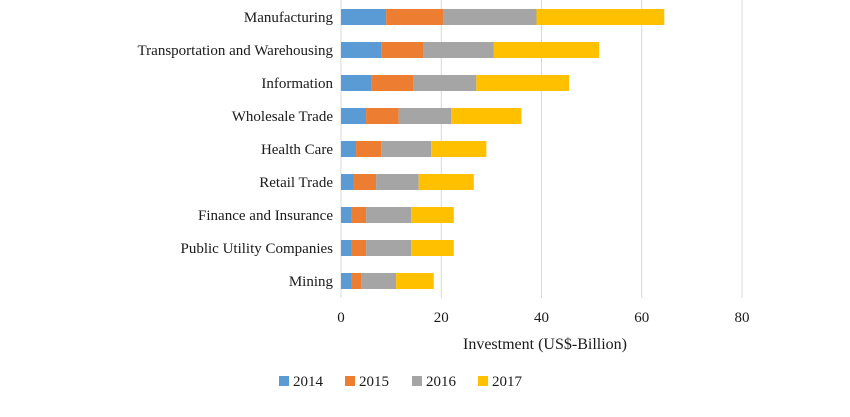 The height and width of the screenshot is (417, 850). I want to click on category-label: Public Utility Companies, so click(257, 249).